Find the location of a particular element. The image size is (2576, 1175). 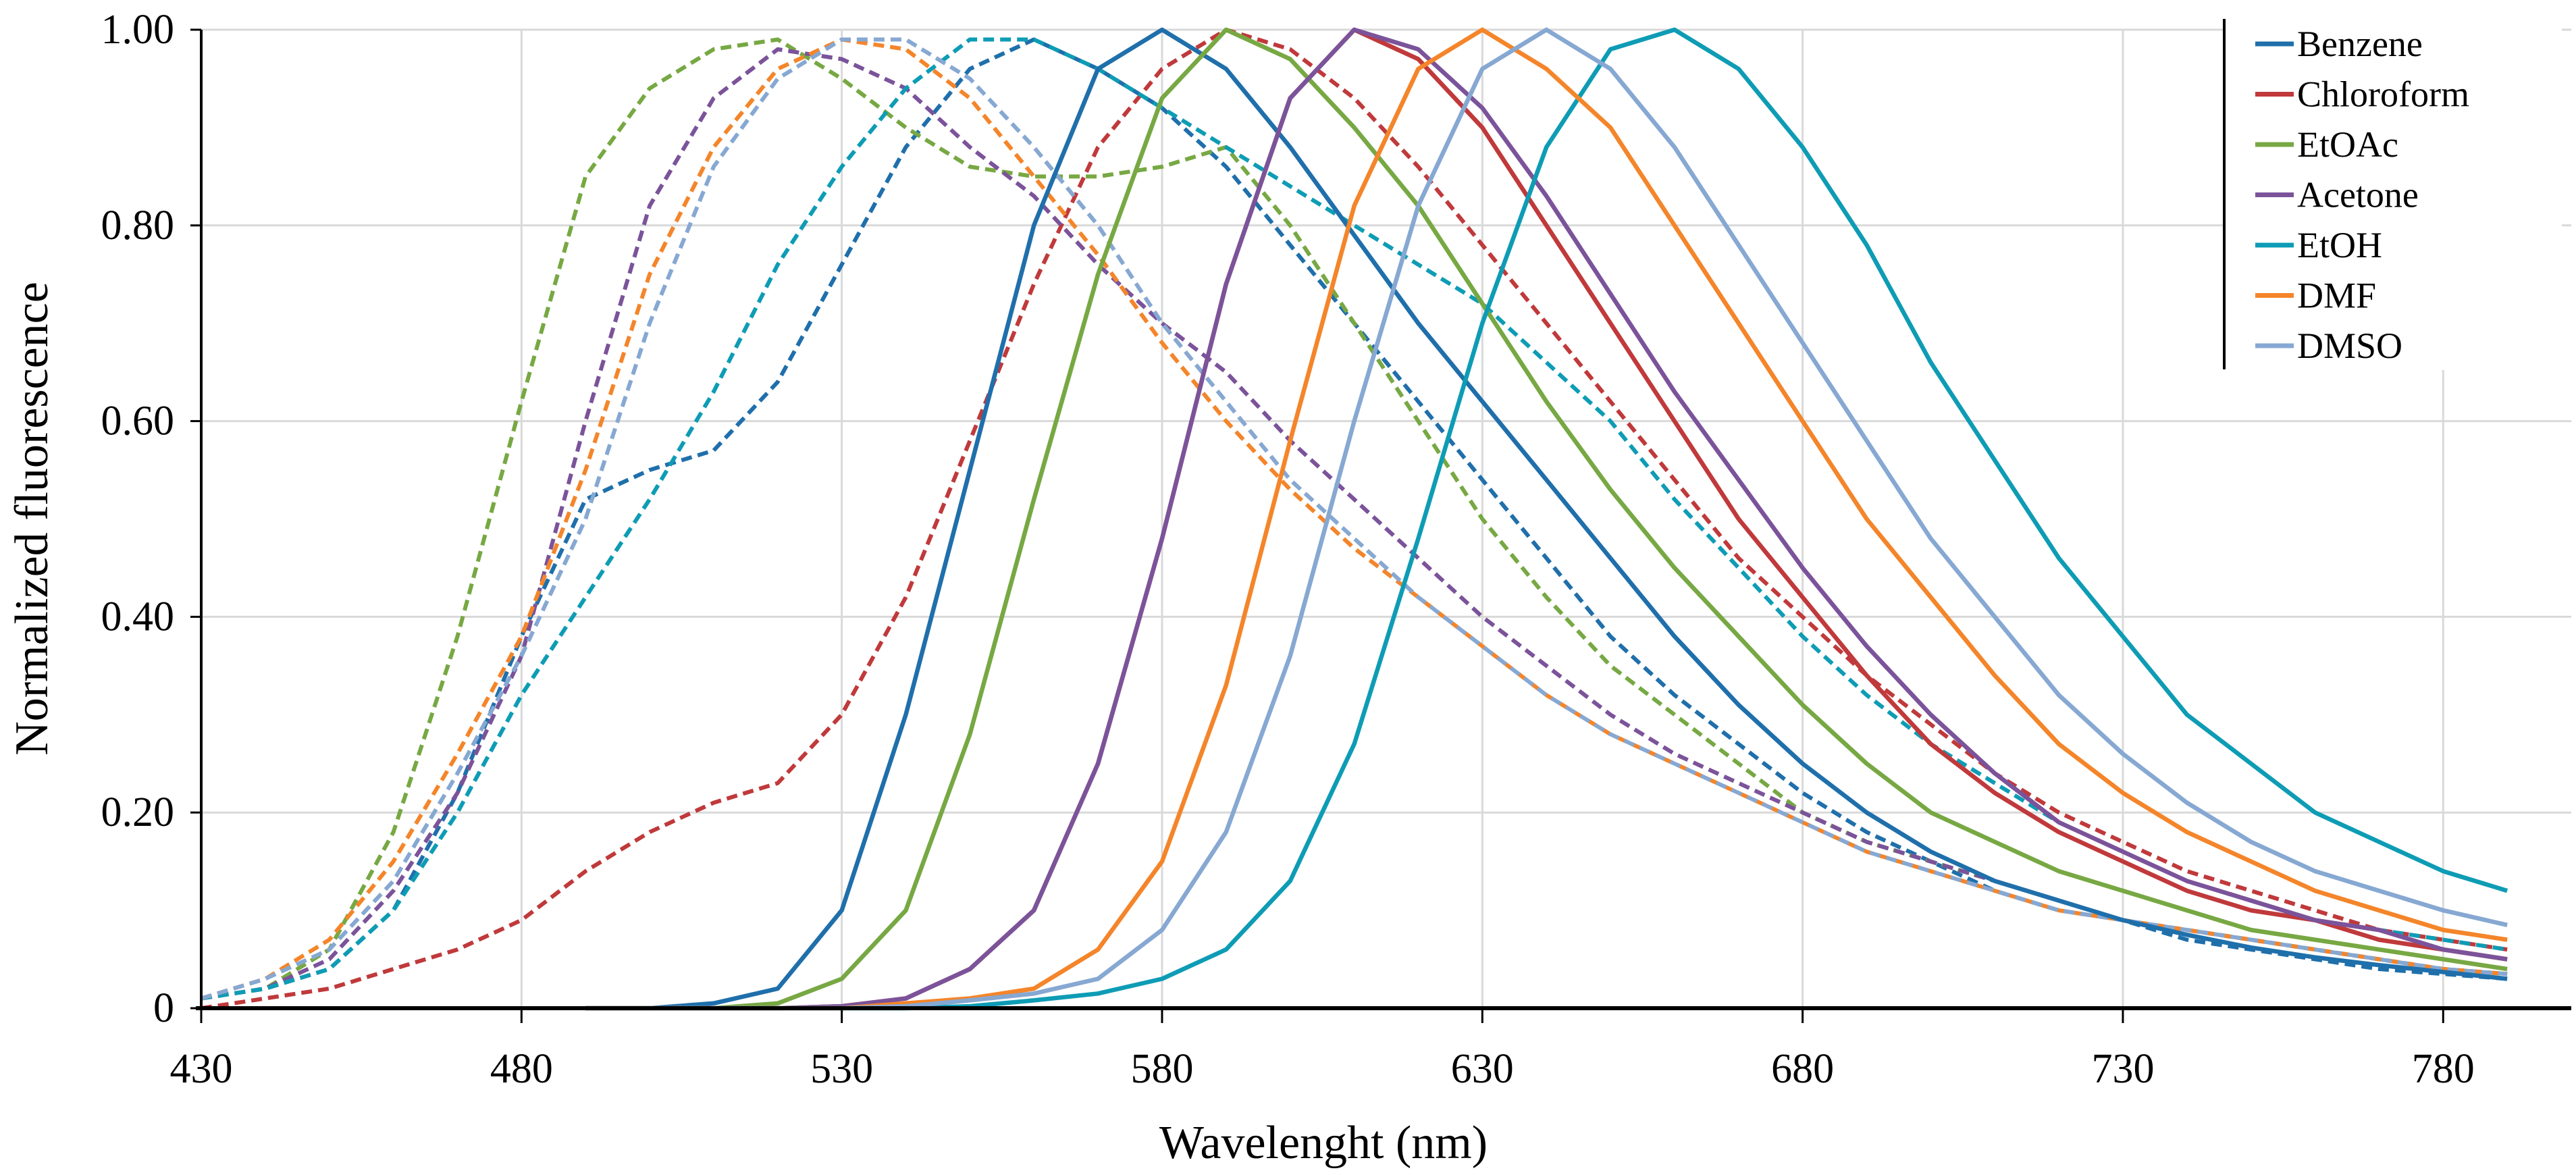

x-tick-label: 680 is located at coordinates (1802, 1069).